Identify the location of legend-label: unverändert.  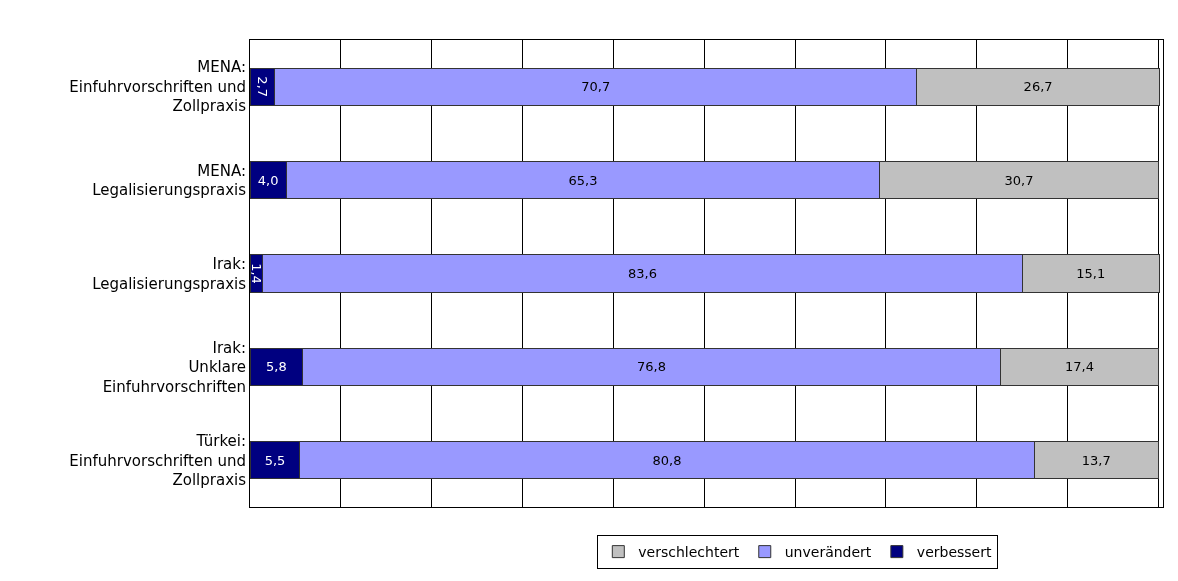
(828, 552).